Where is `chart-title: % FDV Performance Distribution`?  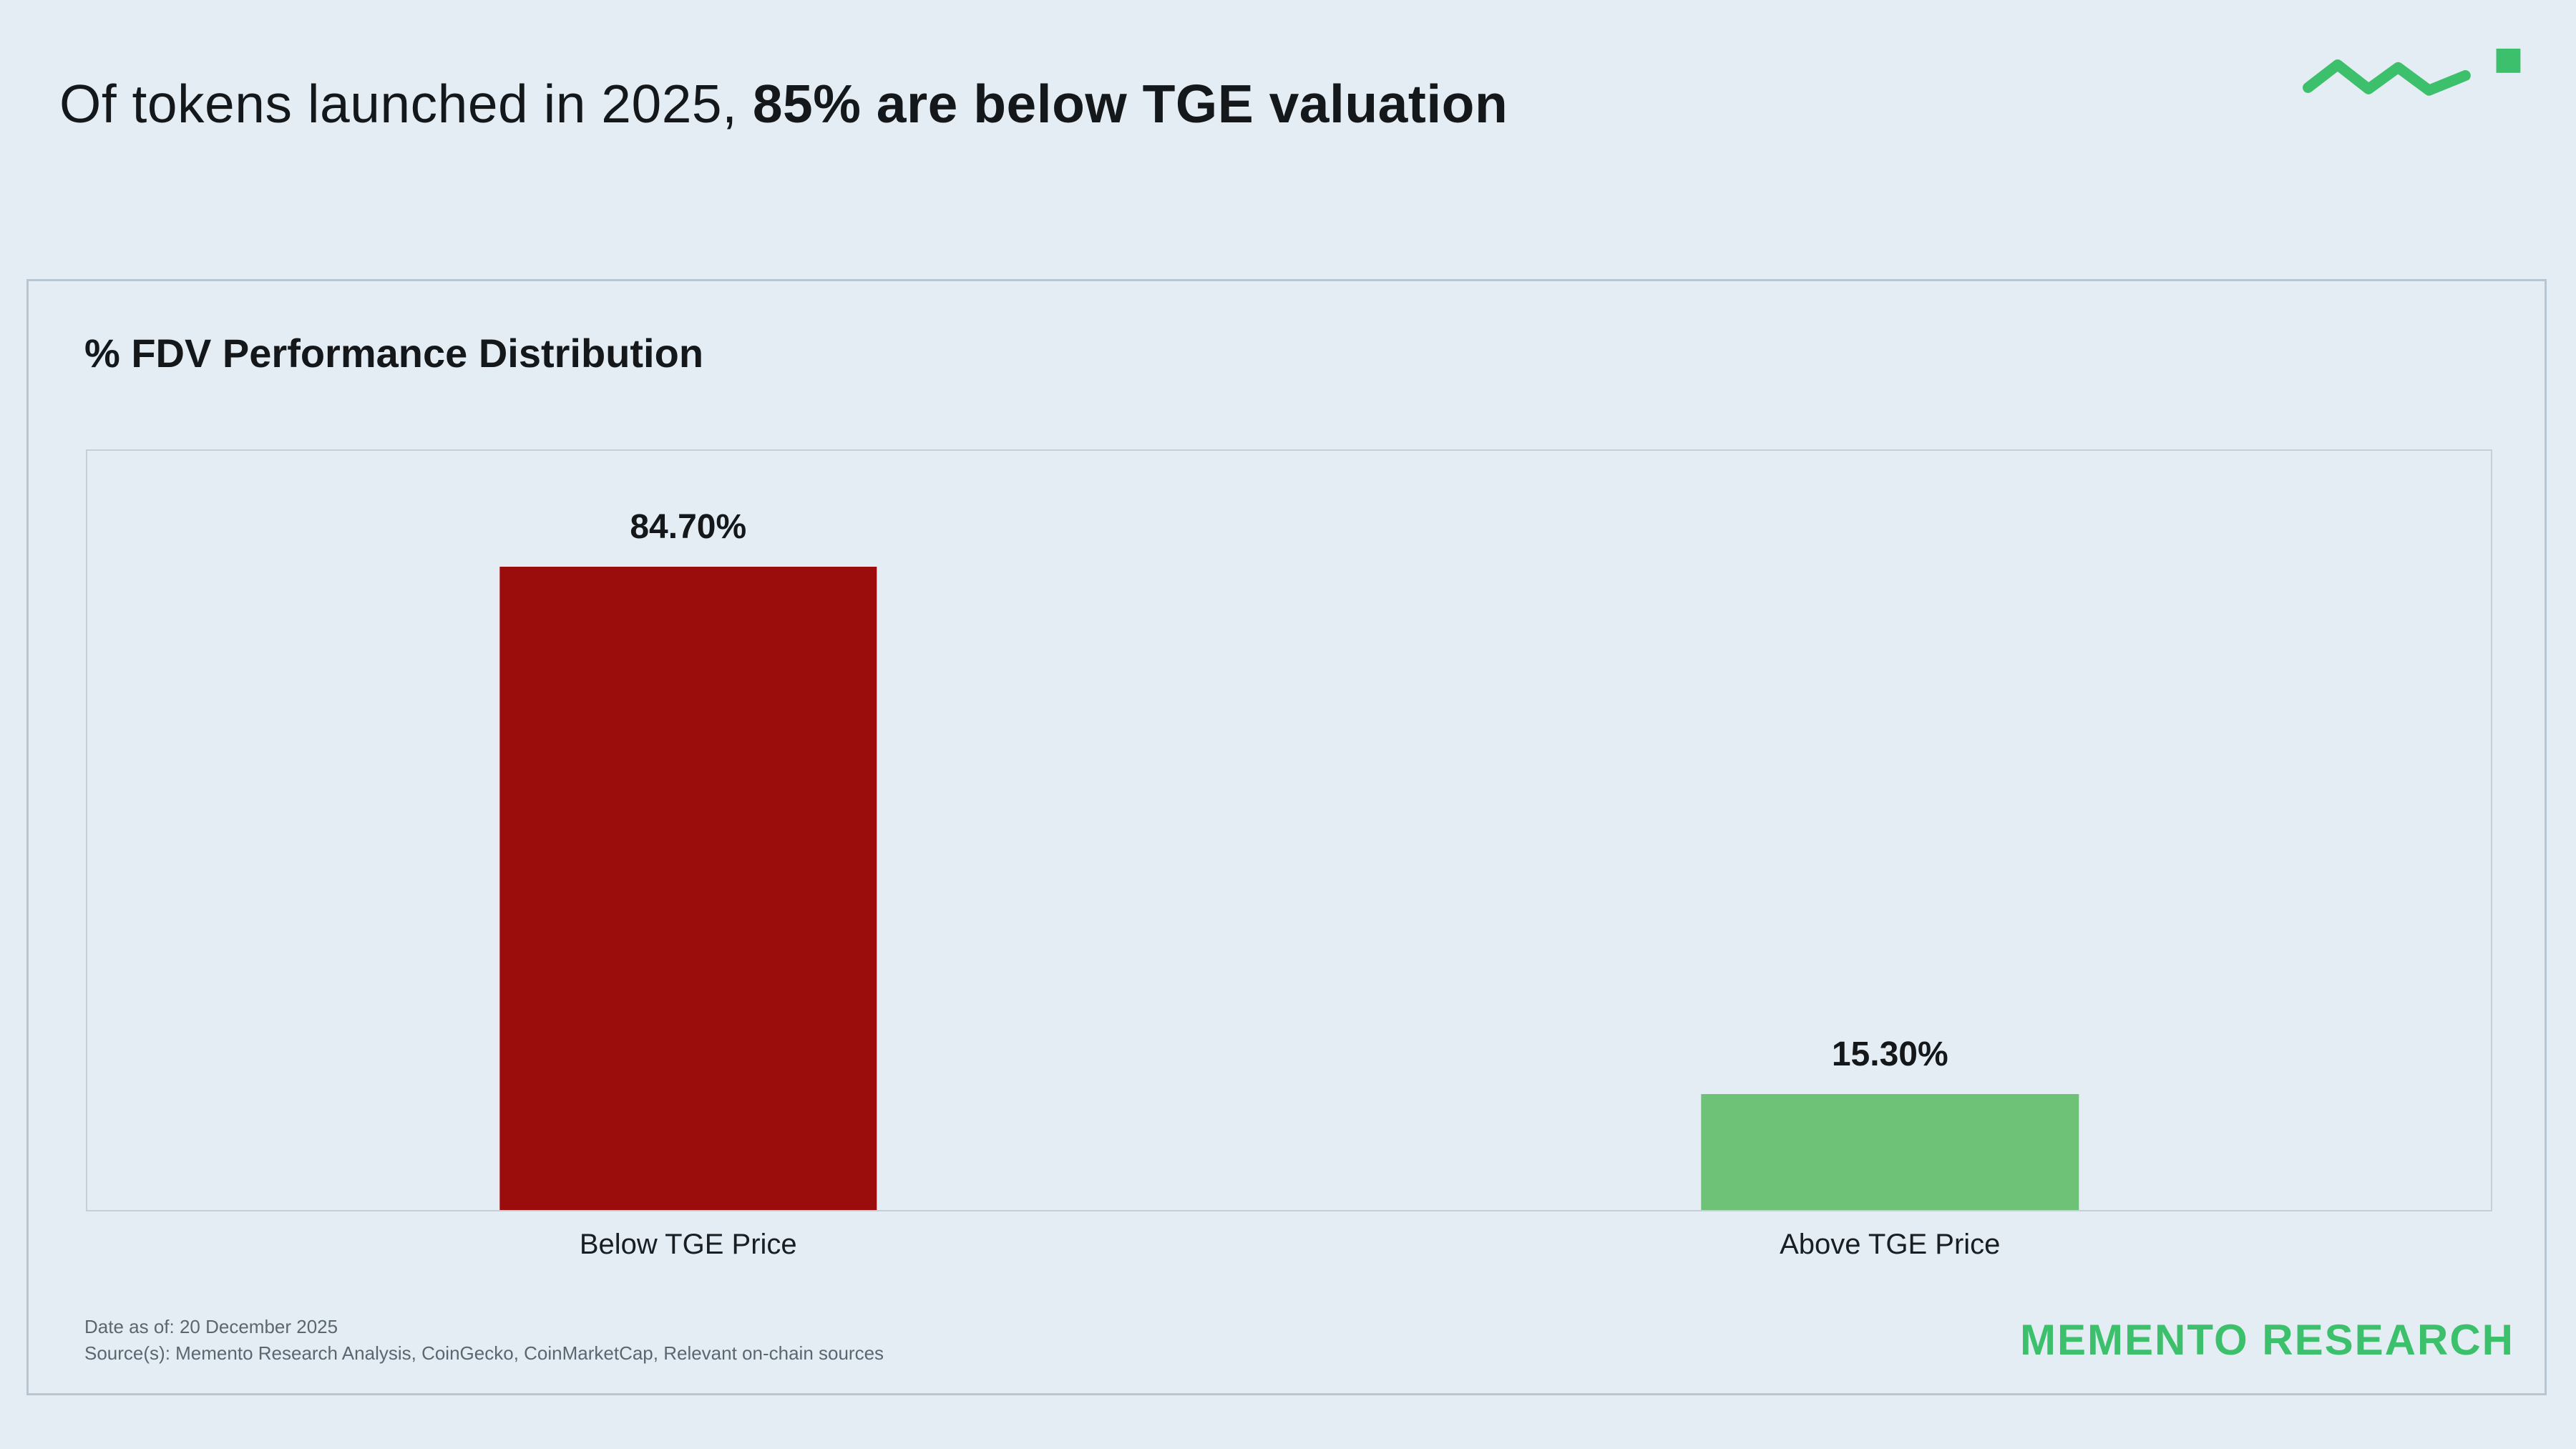
chart-title: % FDV Performance Distribution is located at coordinates (394, 353).